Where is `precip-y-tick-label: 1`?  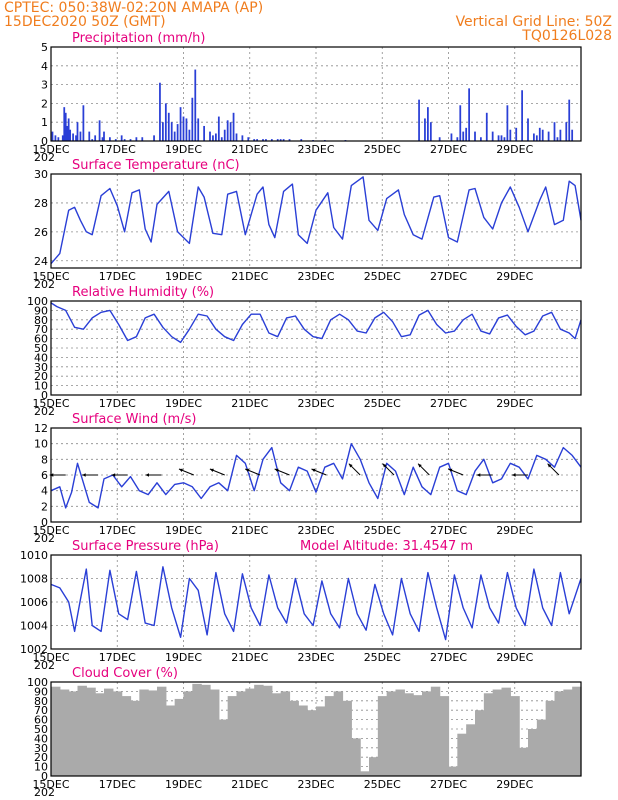
precip-y-tick-label: 1 is located at coordinates (44, 122).